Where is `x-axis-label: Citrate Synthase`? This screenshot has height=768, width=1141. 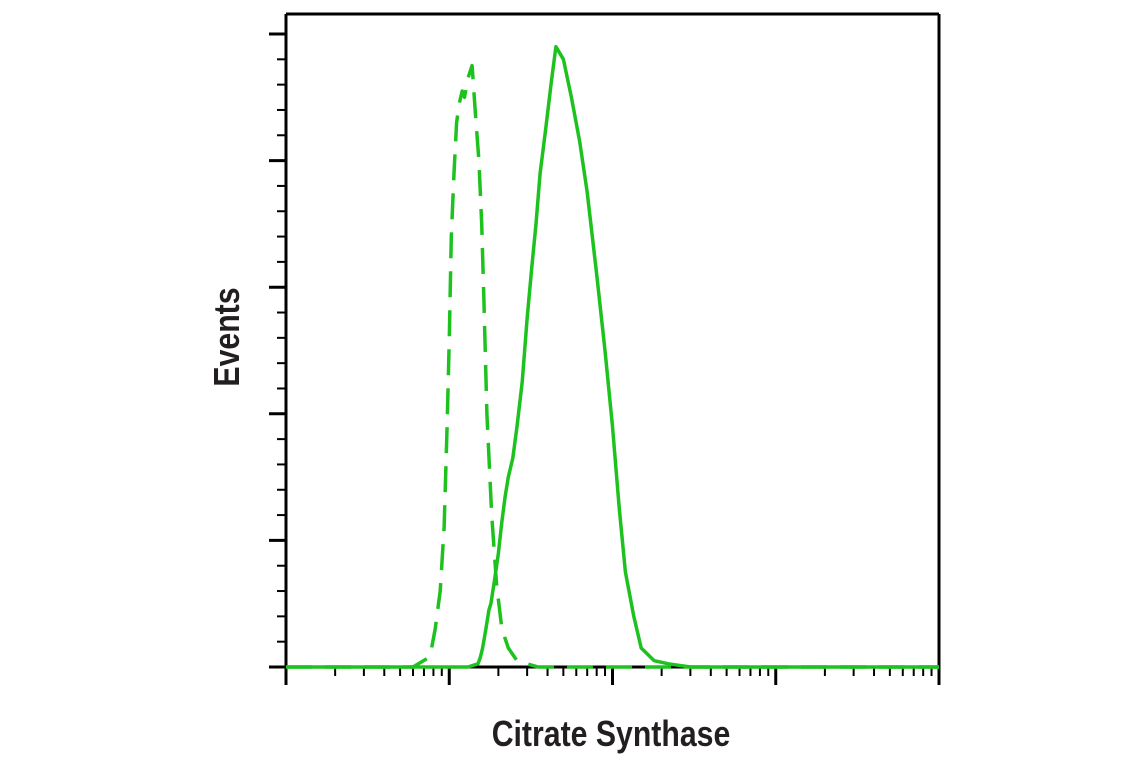 x-axis-label: Citrate Synthase is located at coordinates (611, 735).